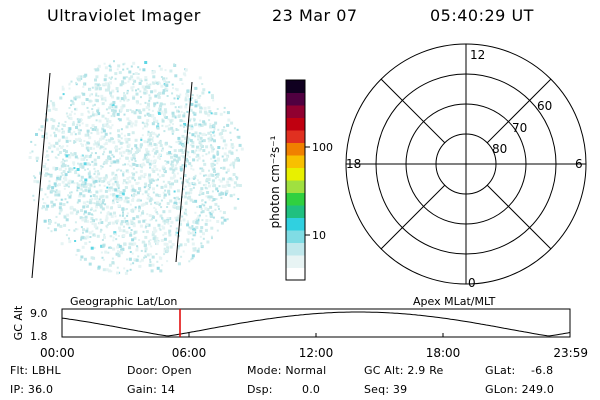 The image size is (600, 400). I want to click on orbit-xtick-label: 00:00, so click(57, 353).